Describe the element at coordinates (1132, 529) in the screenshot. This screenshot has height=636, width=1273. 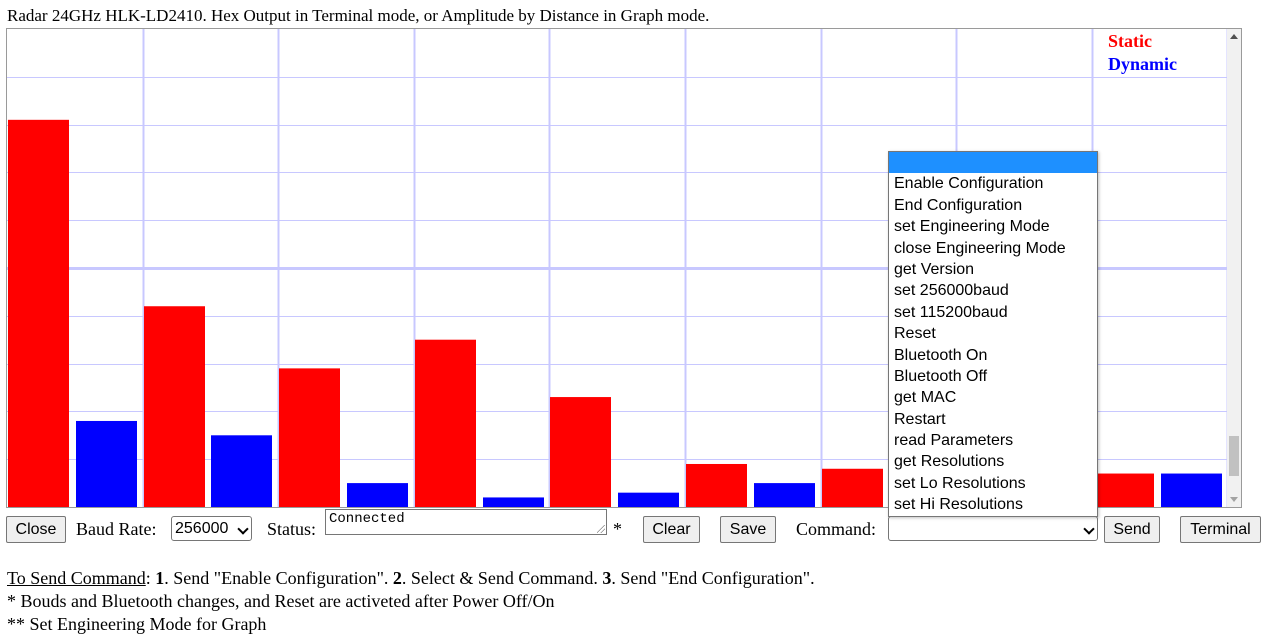
I see `send-button: Send` at that location.